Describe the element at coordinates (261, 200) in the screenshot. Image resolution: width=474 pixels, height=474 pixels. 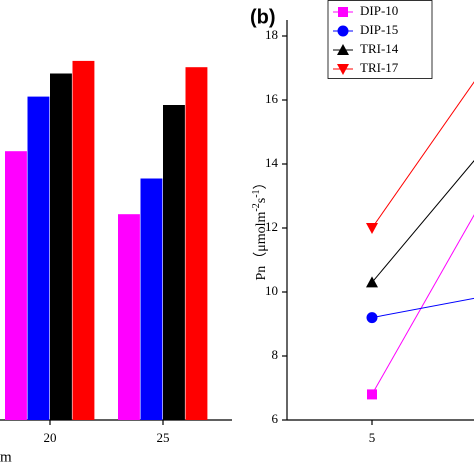
I see `label-part: s` at that location.